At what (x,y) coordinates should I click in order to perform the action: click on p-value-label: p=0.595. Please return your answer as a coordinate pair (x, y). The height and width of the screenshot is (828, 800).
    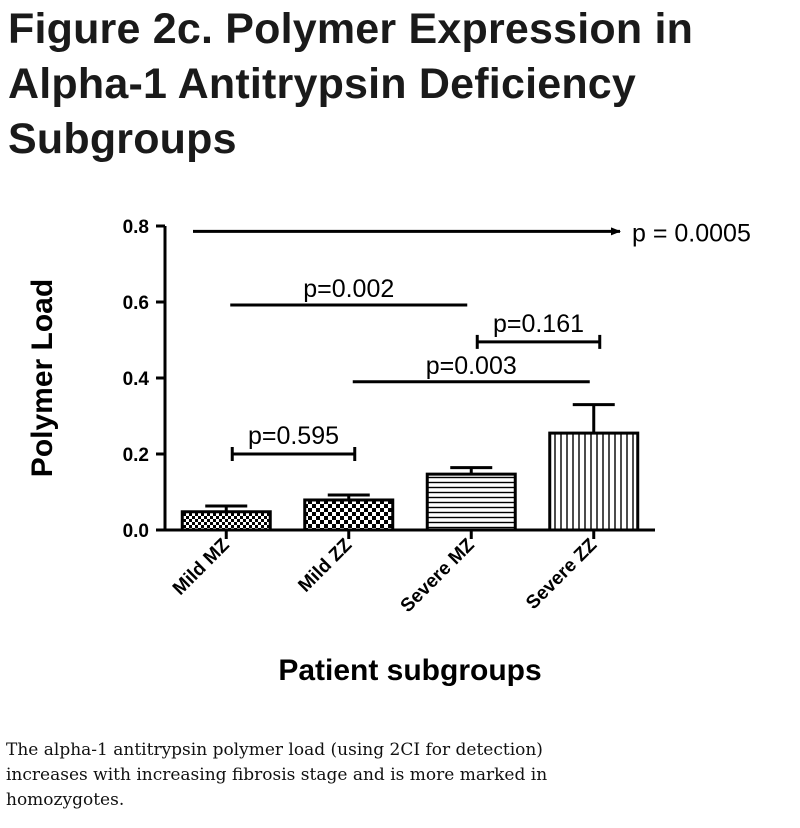
    Looking at the image, I should click on (293, 436).